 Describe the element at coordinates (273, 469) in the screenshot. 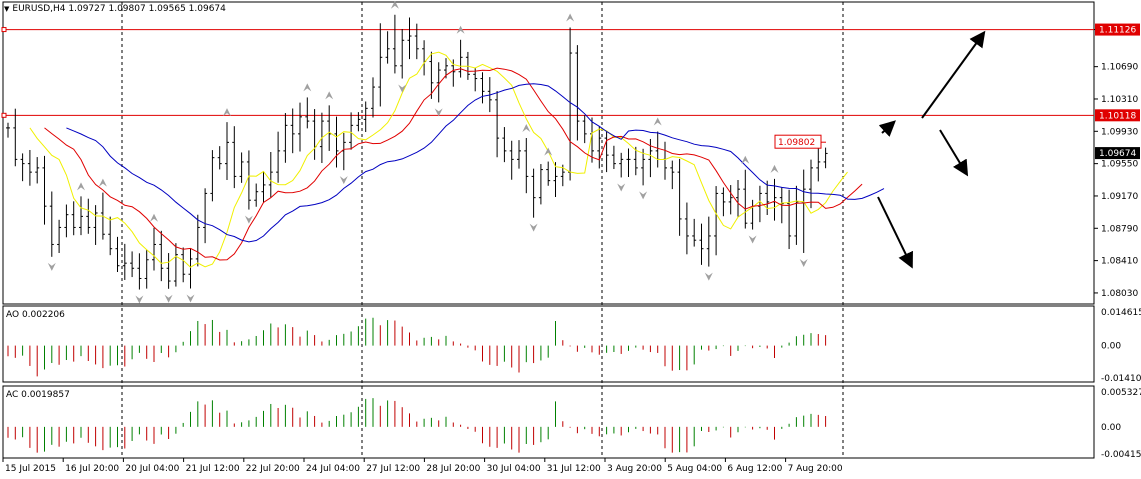

I see `time-axis-label: 22 Jul 20:00` at that location.